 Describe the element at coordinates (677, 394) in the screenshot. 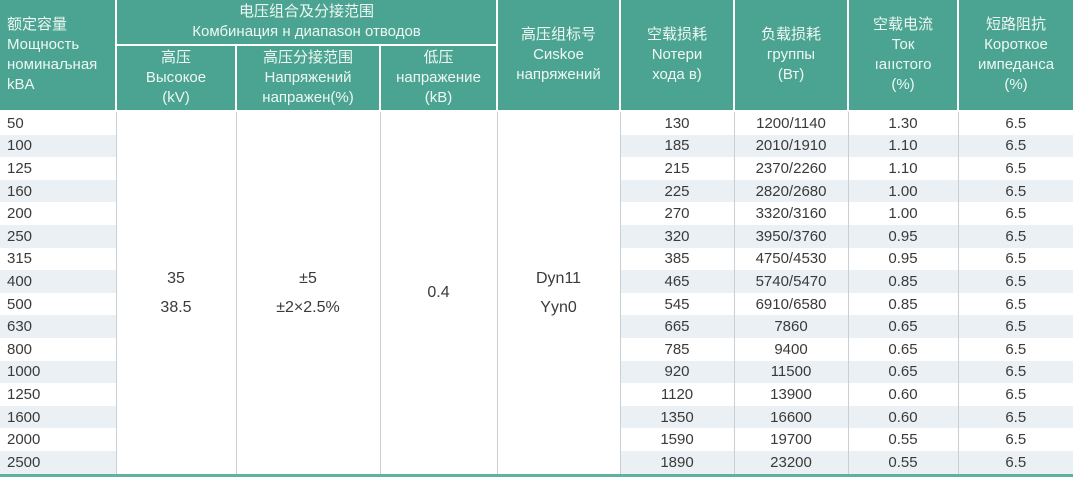

I see `cell-no-load-loss: 1120` at that location.